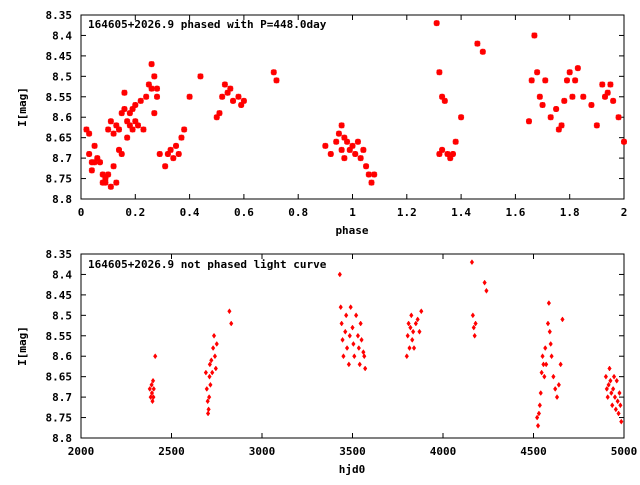 The image size is (640, 485). Describe the element at coordinates (62, 274) in the screenshot. I see `unphased-y-tick-label: 8.4` at that location.